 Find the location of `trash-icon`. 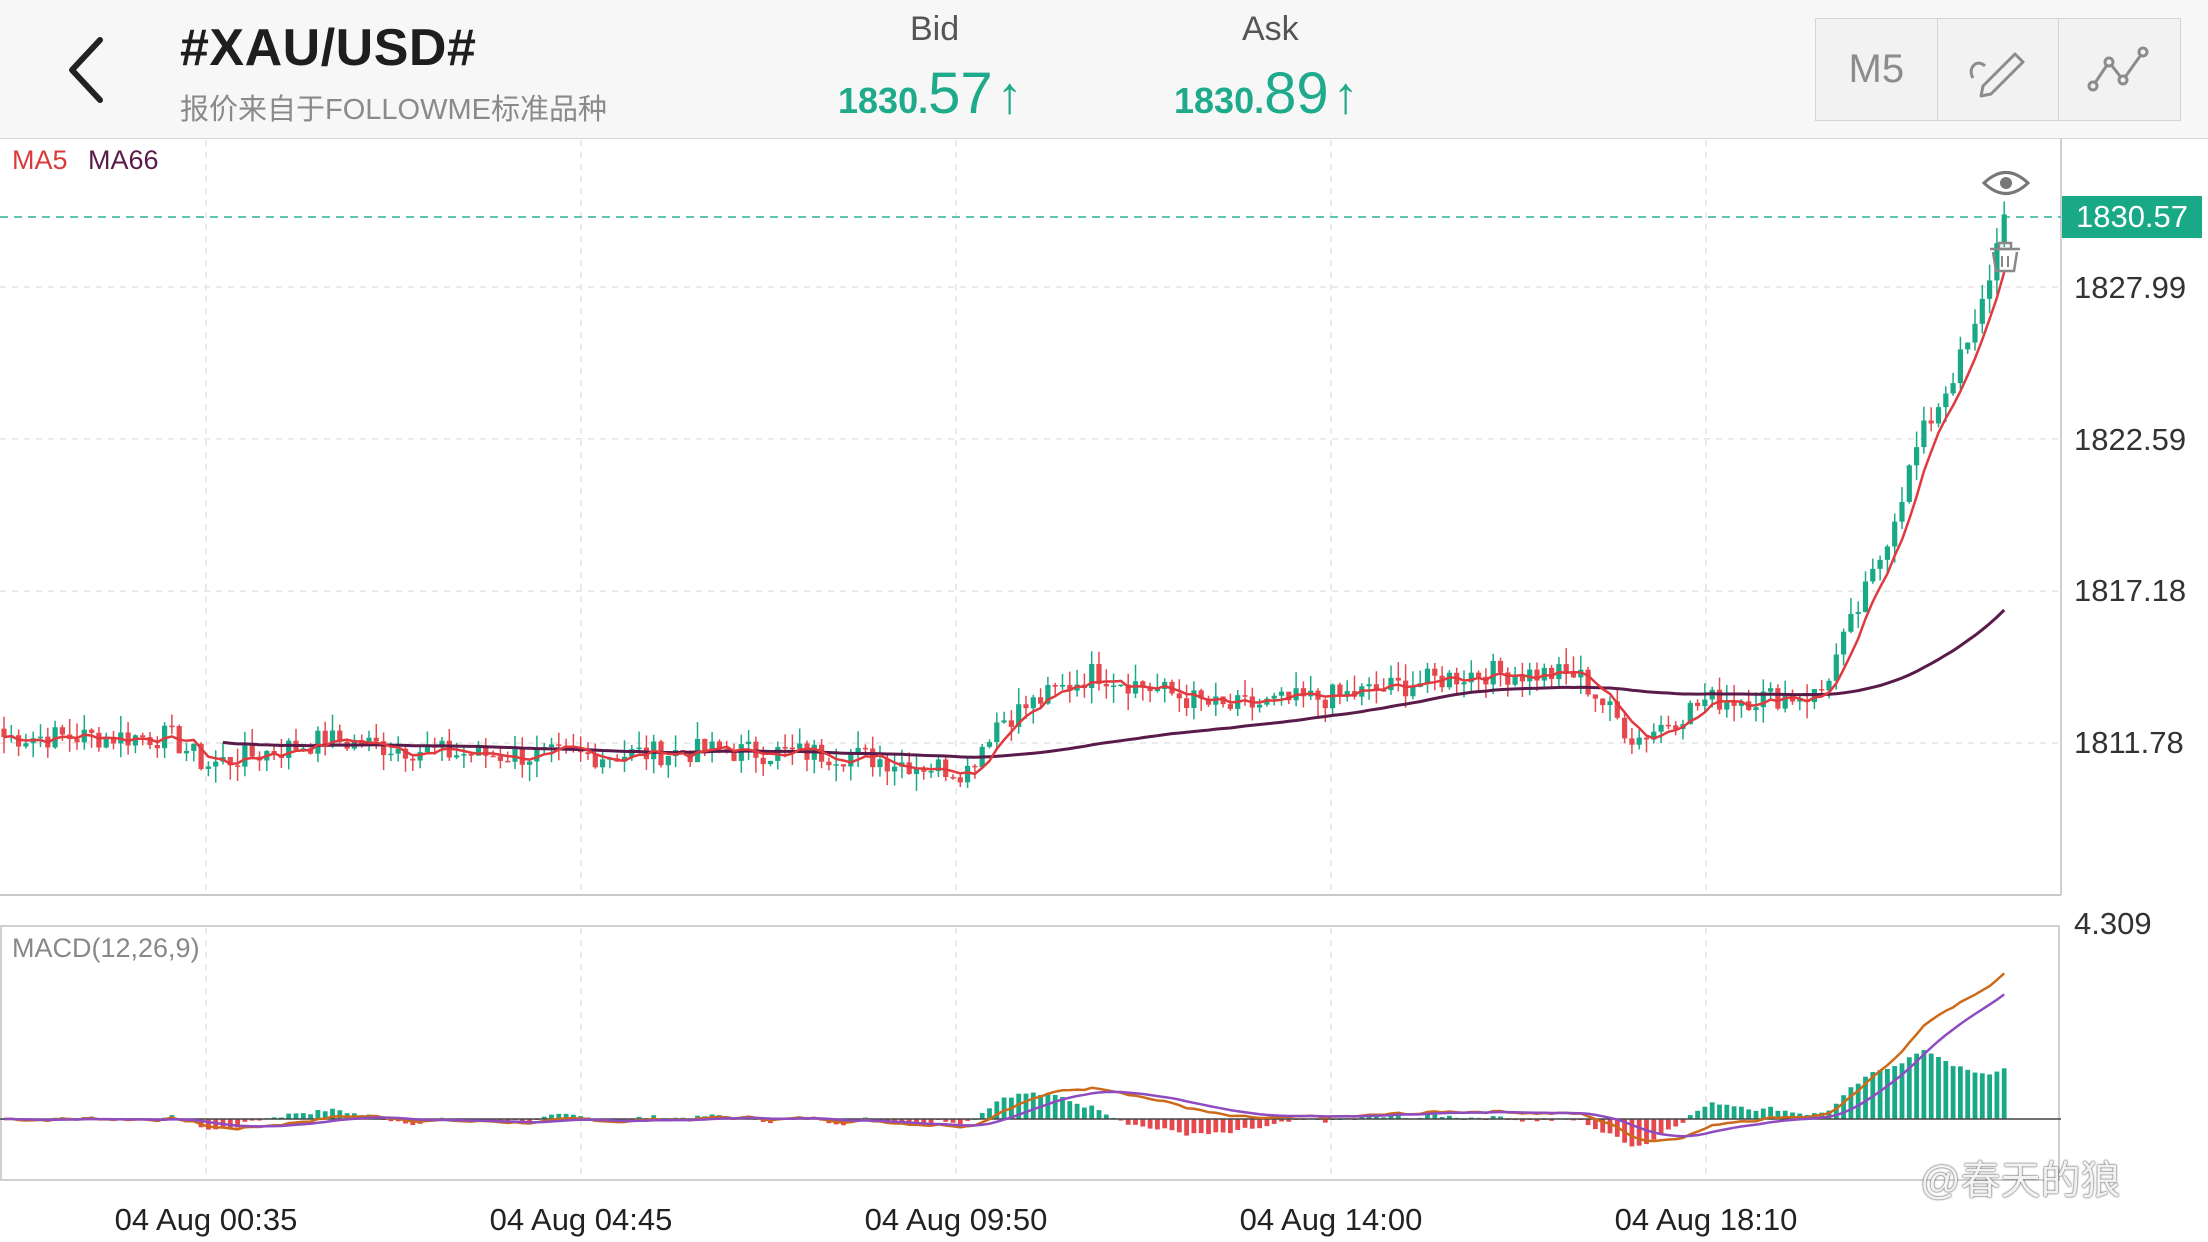

trash-icon is located at coordinates (2005, 257).